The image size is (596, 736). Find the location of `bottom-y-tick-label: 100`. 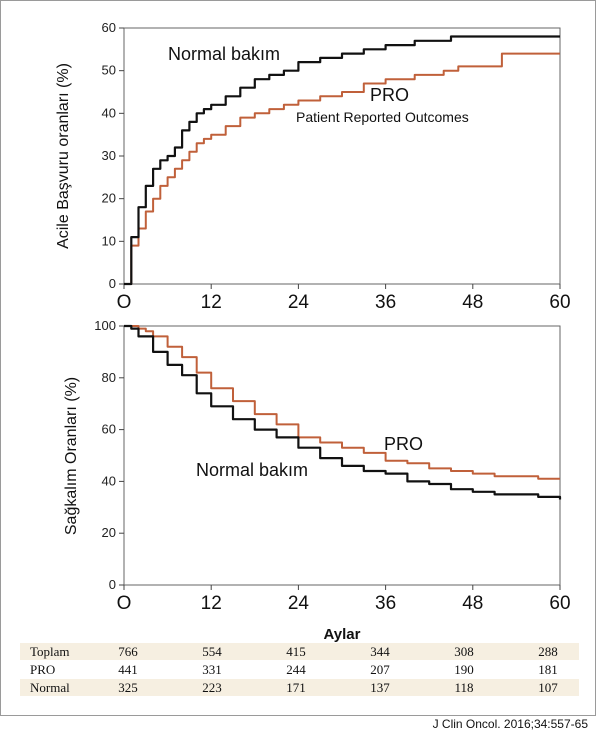

bottom-y-tick-label: 100 is located at coordinates (105, 325).